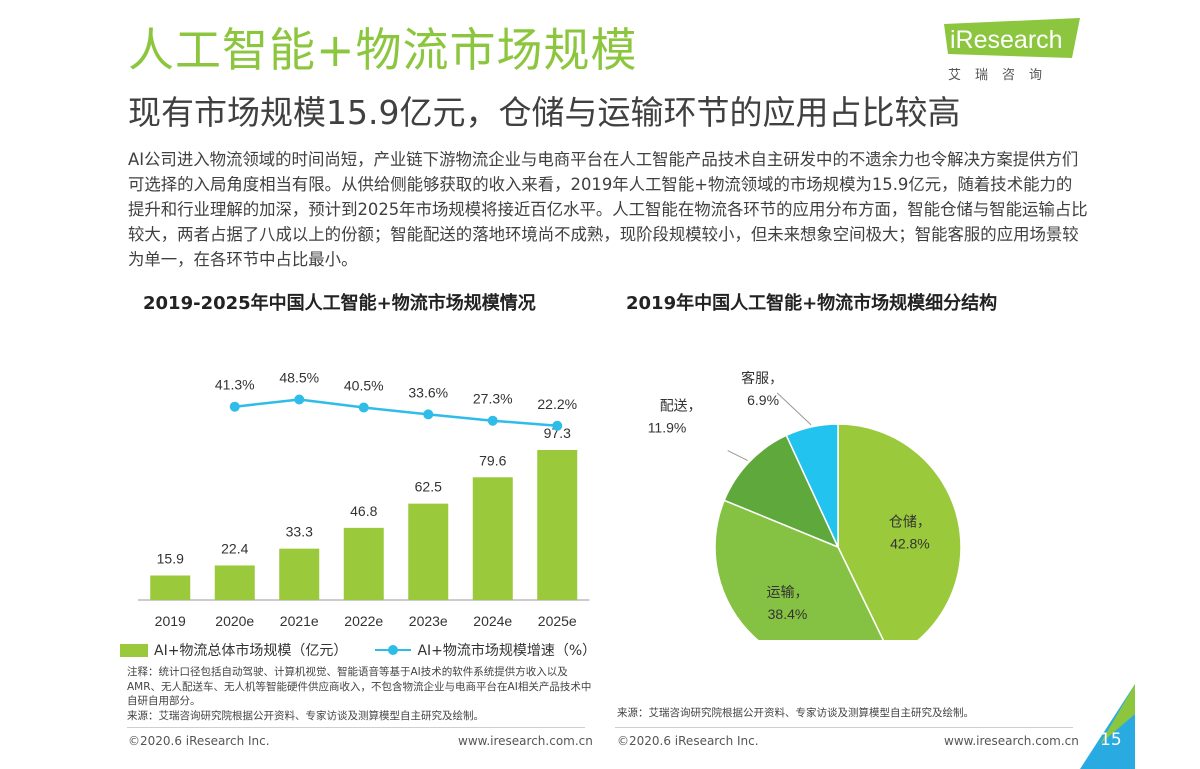 The width and height of the screenshot is (1200, 769). I want to click on growth-rate-line, so click(396, 413).